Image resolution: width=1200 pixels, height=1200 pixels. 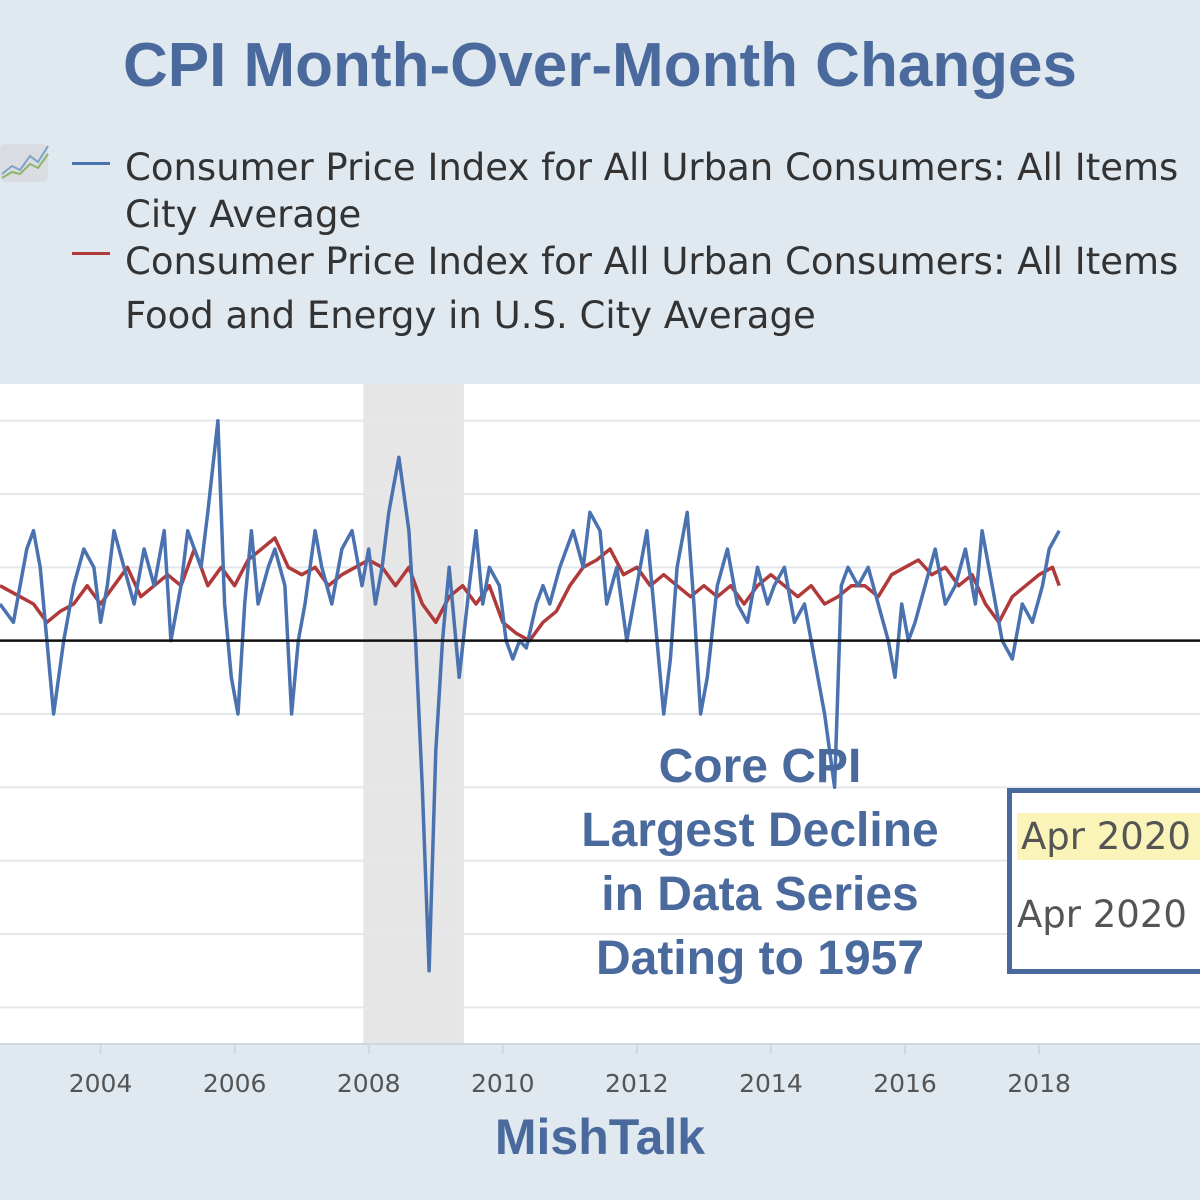 What do you see at coordinates (600, 1137) in the screenshot?
I see `source-label: MishTalk` at bounding box center [600, 1137].